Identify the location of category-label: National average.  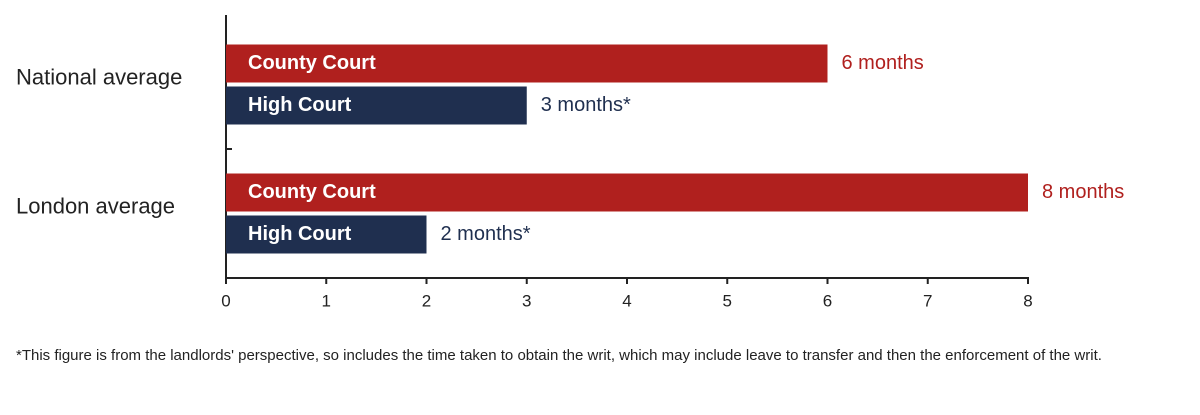
(99, 76).